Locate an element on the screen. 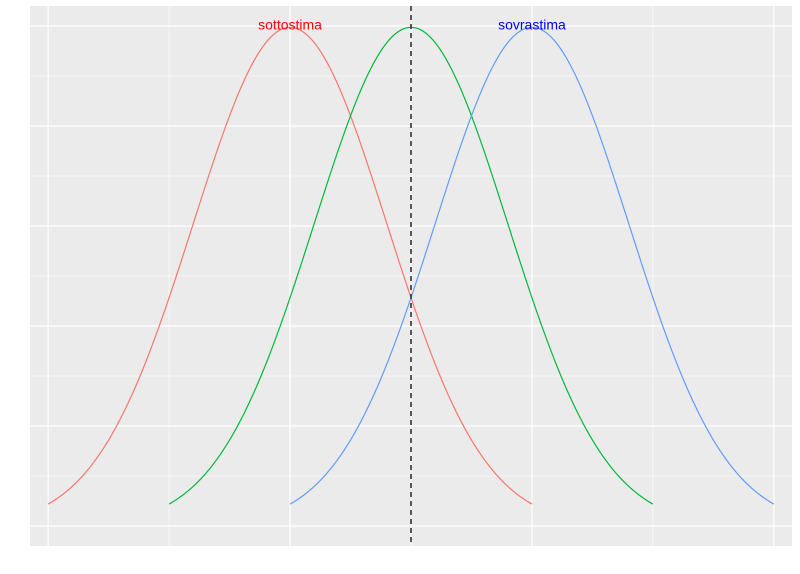 The image size is (800, 574). annotation-label: sottostima is located at coordinates (290, 25).